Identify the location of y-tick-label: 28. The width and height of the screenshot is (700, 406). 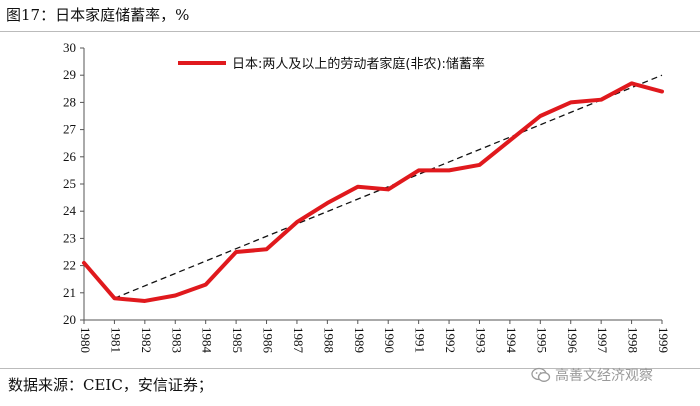
(69, 101).